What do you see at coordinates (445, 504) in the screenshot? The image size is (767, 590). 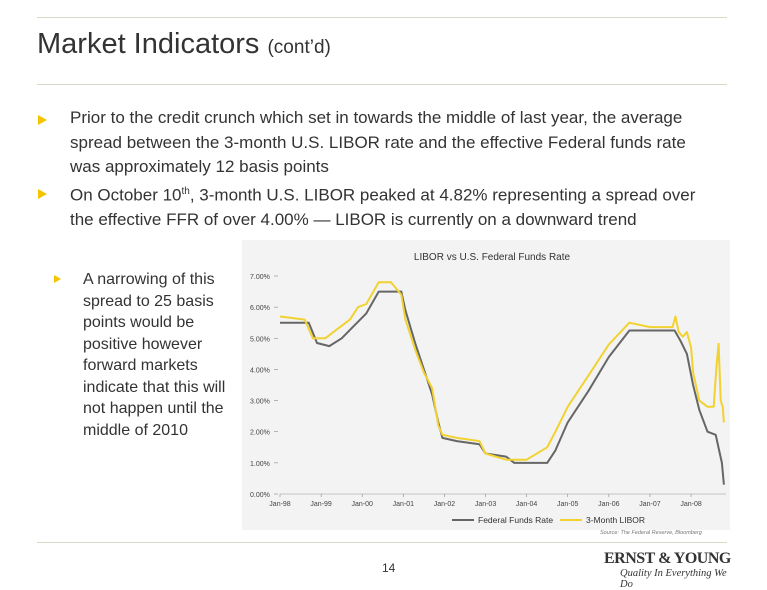 I see `x-tick-label: Jan-02` at bounding box center [445, 504].